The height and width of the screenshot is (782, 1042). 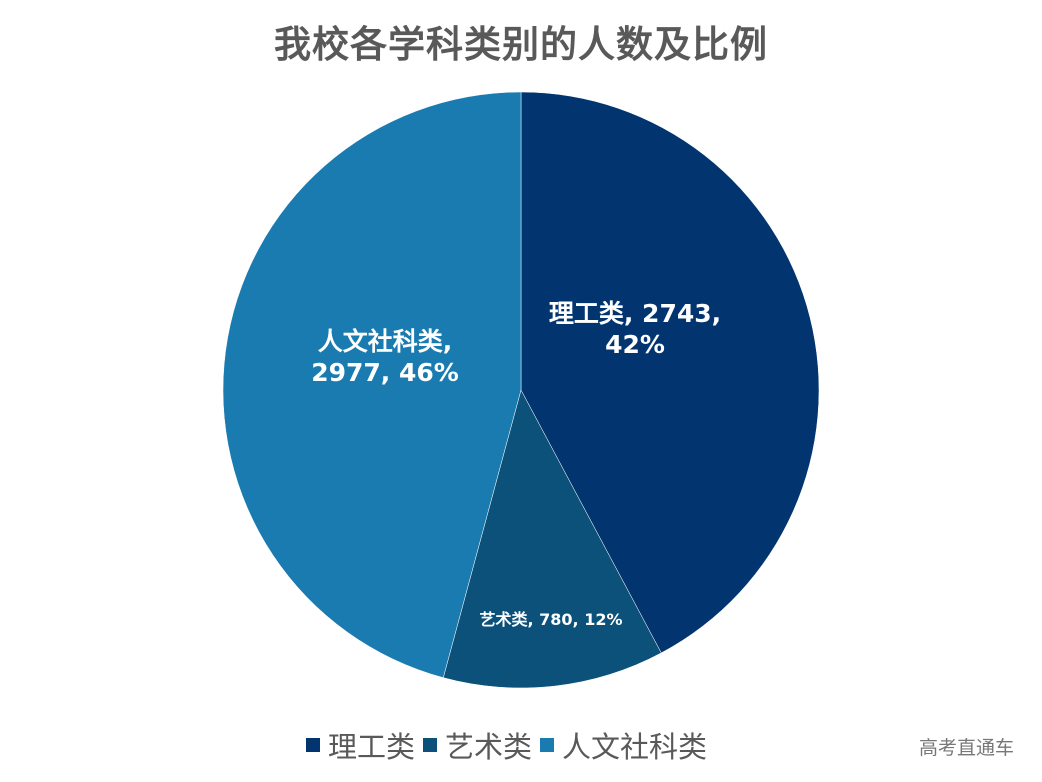 I want to click on legend-item-renwen: 人文社科类, so click(x=623, y=745).